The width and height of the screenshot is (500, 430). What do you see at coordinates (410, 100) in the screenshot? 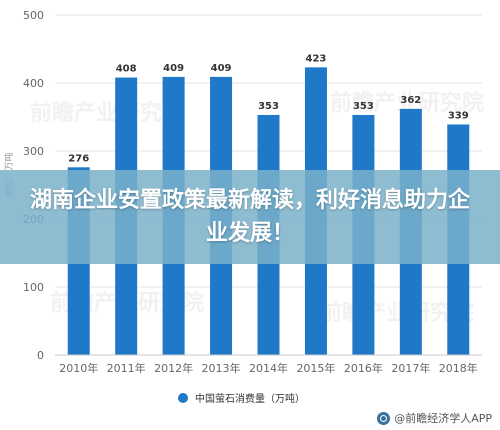
I see `data-label: 362` at bounding box center [410, 100].